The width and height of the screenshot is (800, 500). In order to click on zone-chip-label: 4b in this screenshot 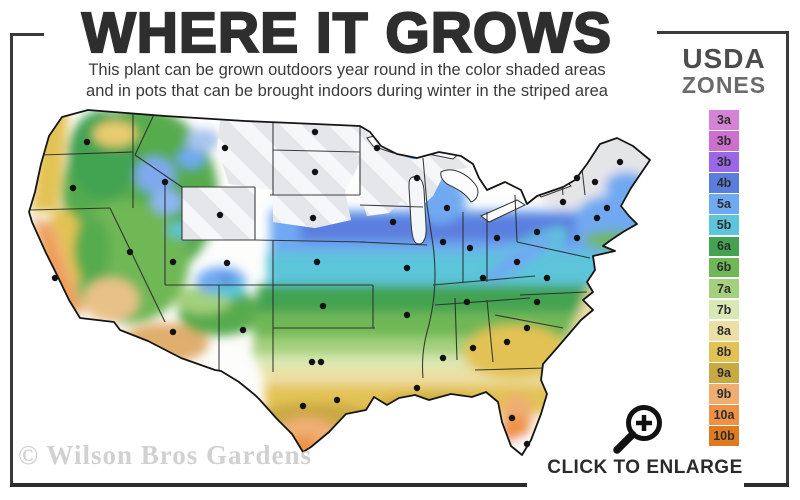, I will do `click(724, 183)`.